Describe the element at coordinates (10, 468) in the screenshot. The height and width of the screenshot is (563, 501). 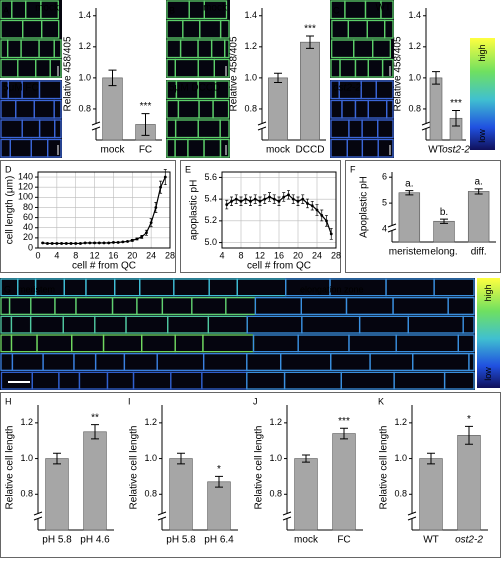
I see `y-axis-label: Relative cell length` at that location.